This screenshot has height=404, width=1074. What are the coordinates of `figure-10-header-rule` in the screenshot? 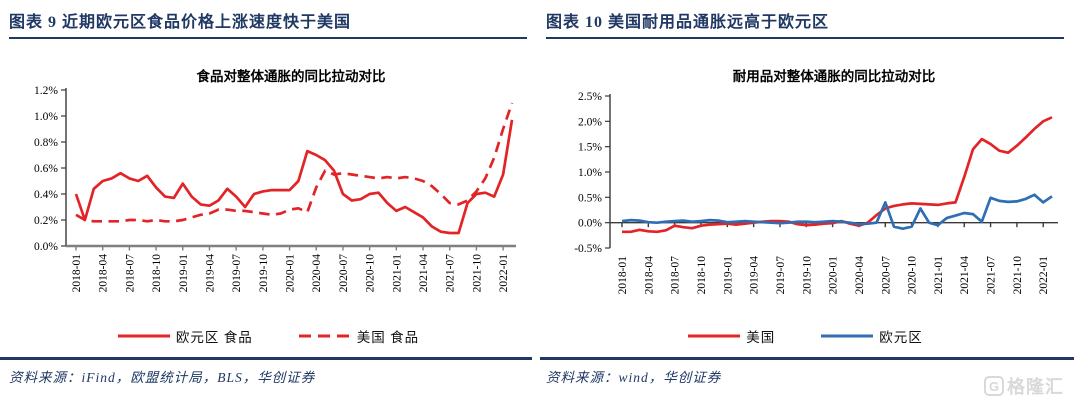 It's located at (805, 38).